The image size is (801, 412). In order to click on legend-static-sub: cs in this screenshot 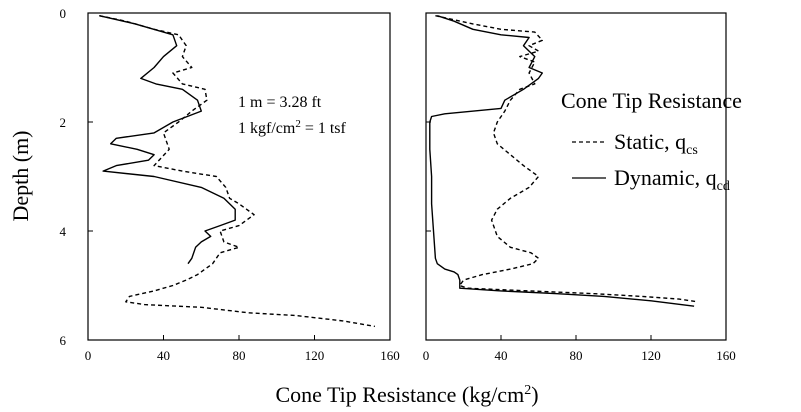, I will do `click(692, 150)`.